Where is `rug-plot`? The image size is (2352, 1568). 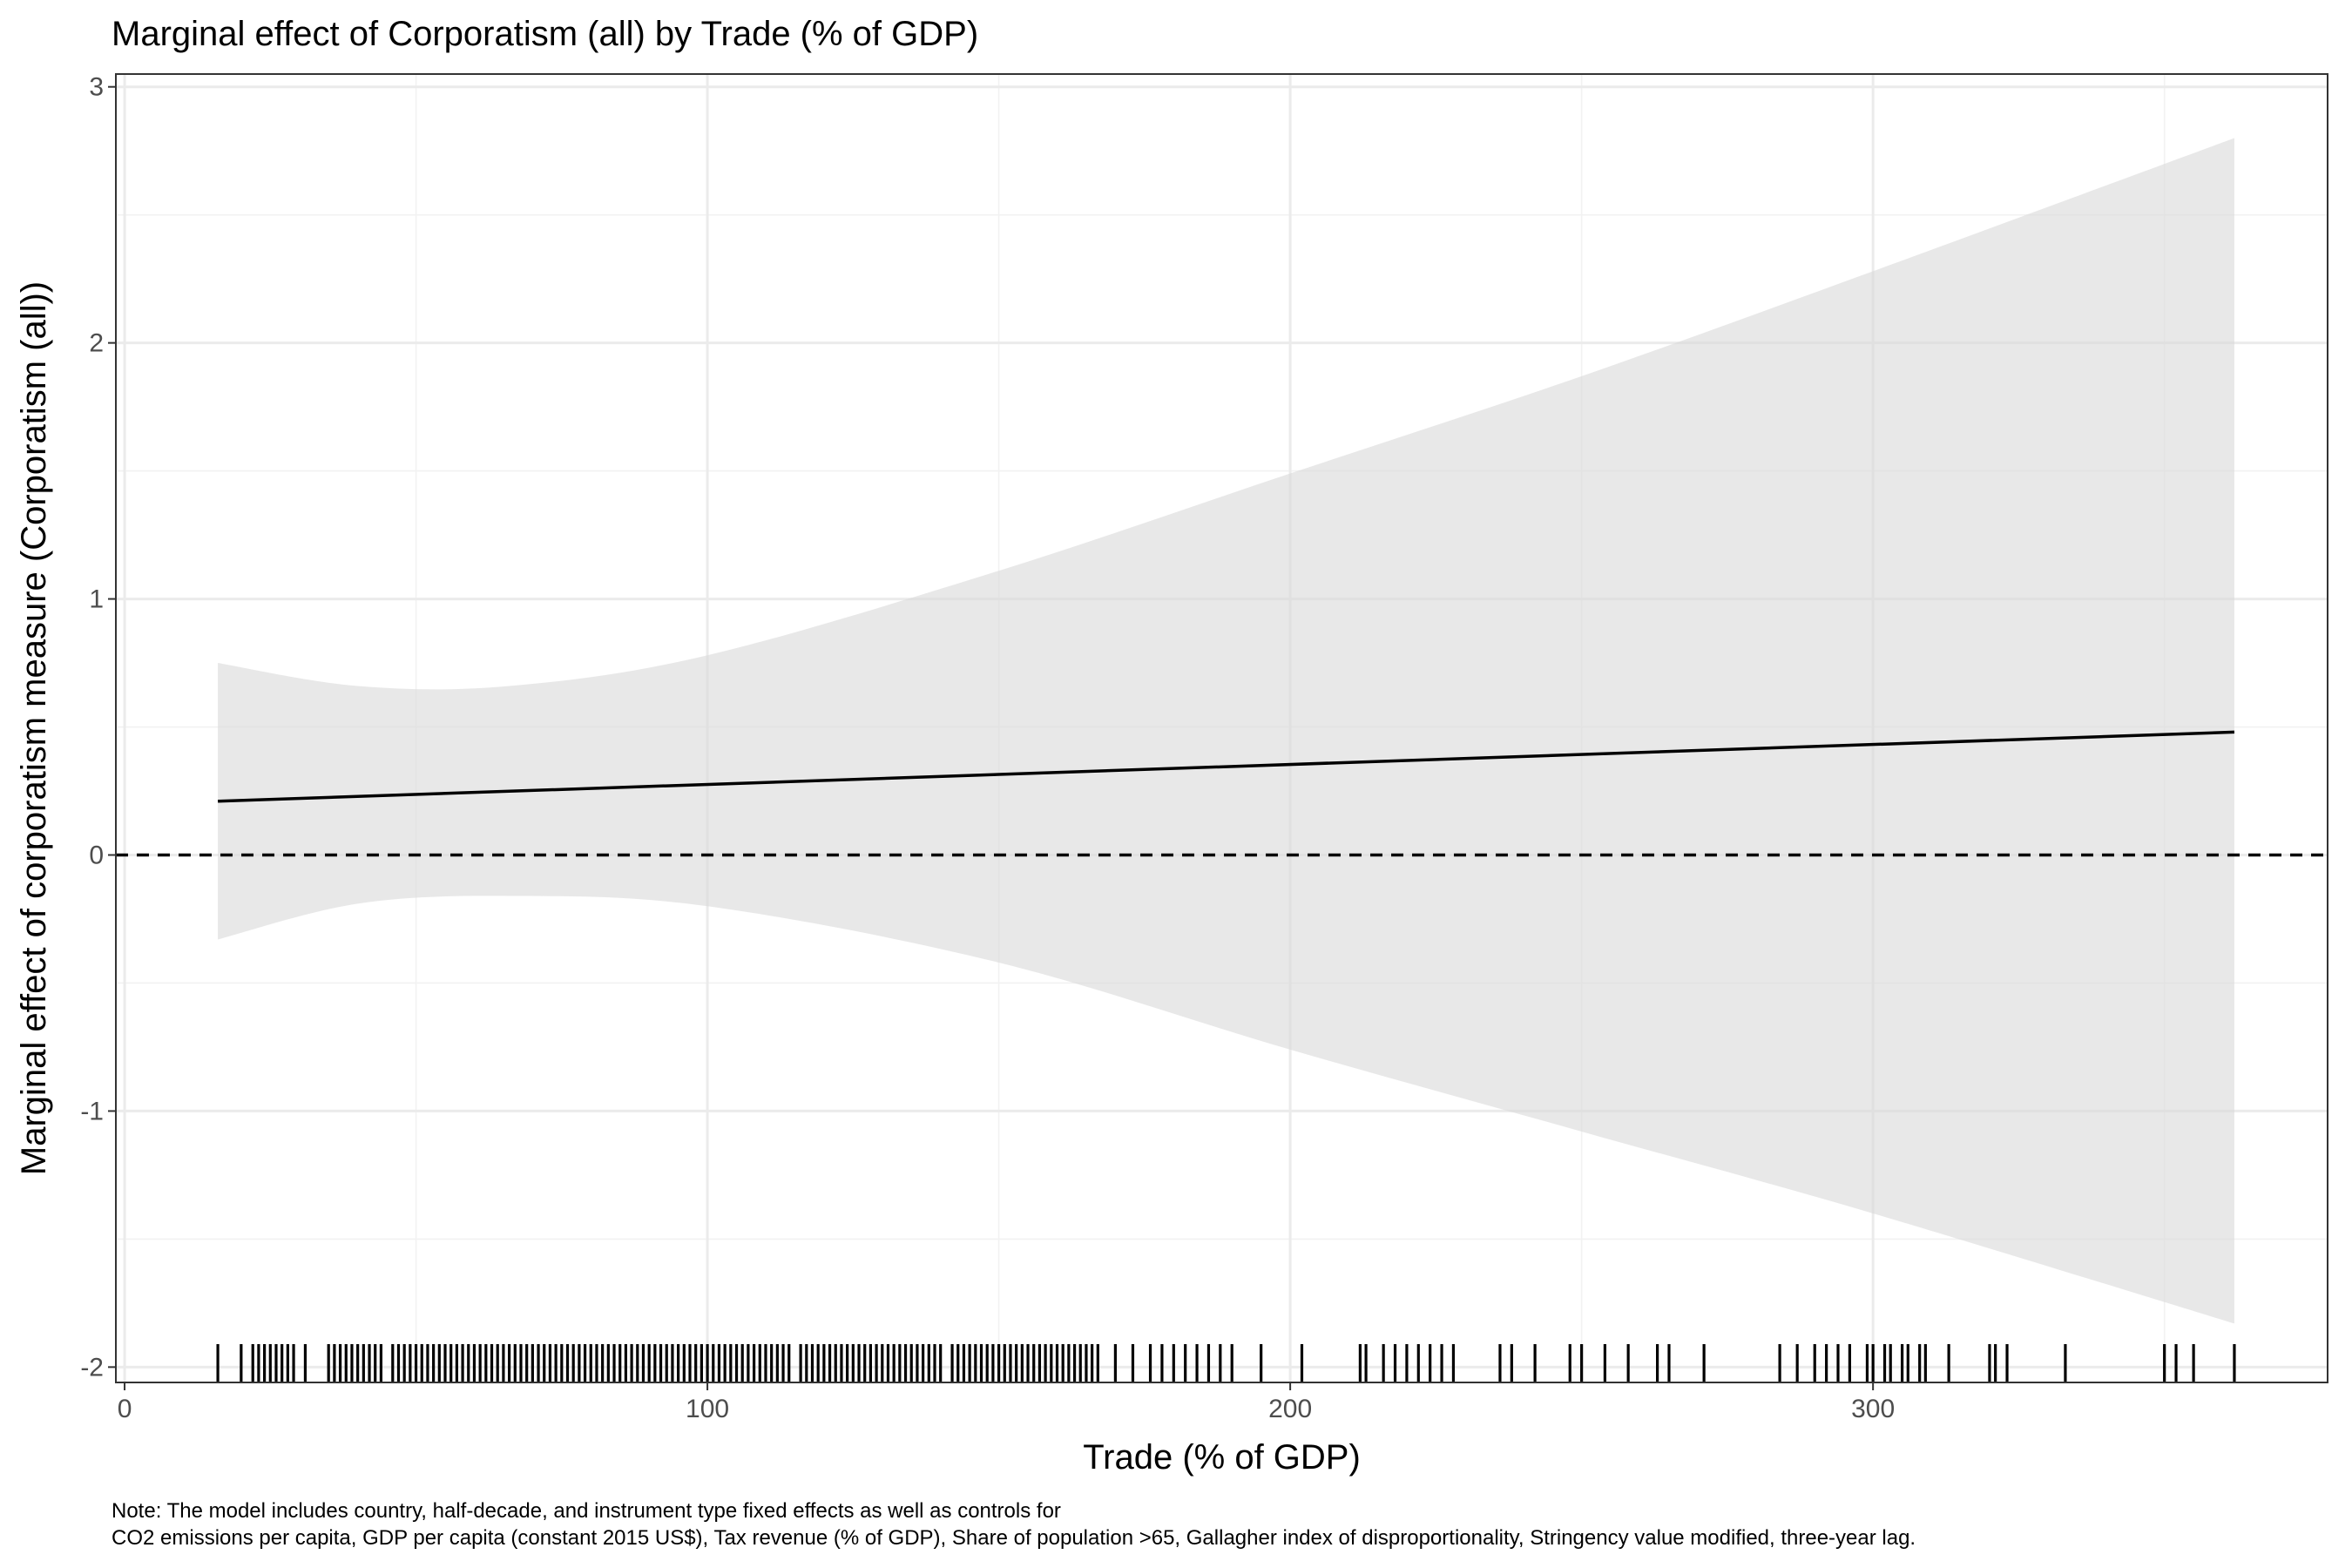 rug-plot is located at coordinates (1226, 1363).